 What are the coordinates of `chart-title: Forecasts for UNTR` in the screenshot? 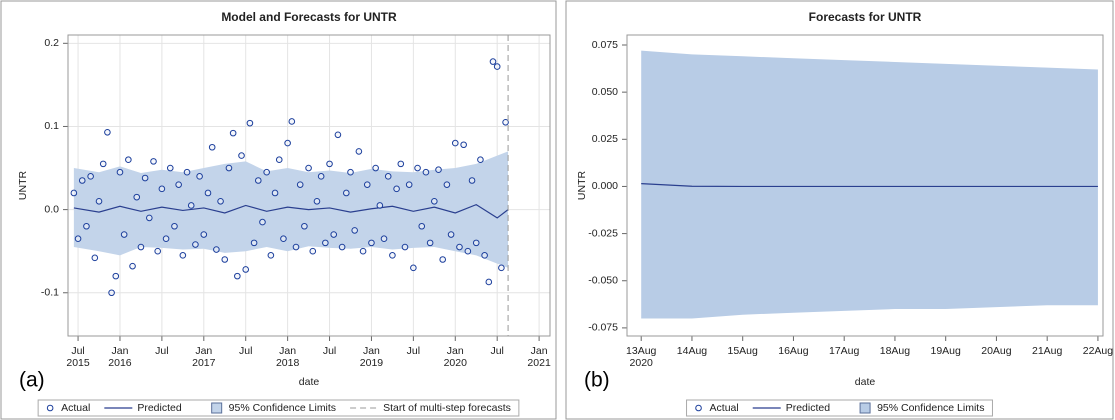 It's located at (865, 17).